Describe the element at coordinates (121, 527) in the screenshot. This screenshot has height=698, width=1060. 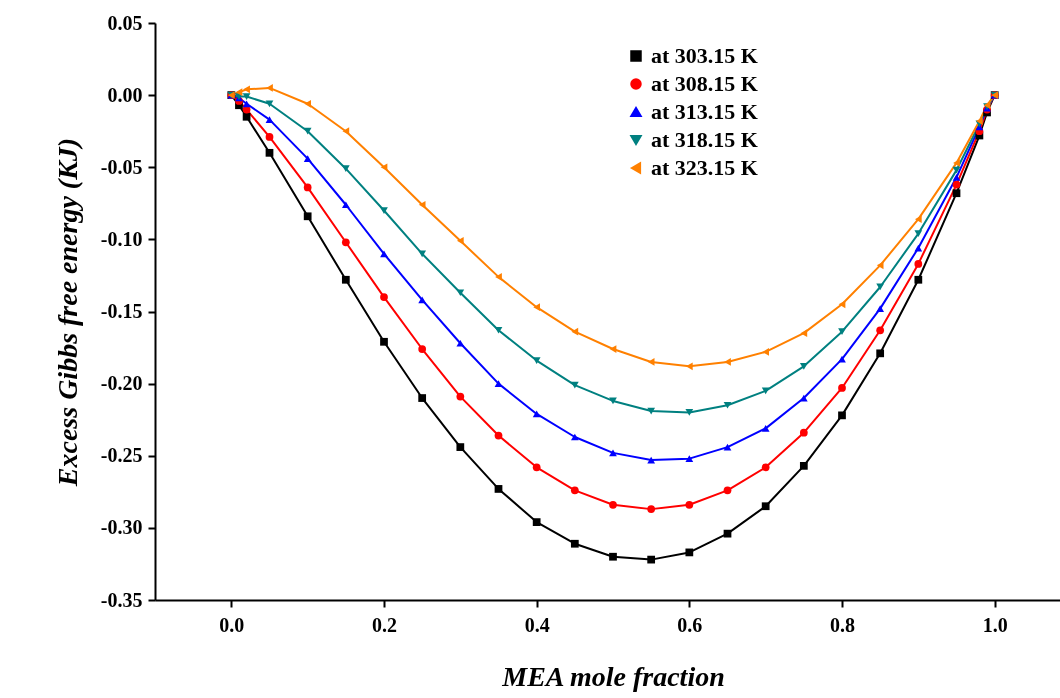
I see `y-tick-label: -0.30` at that location.